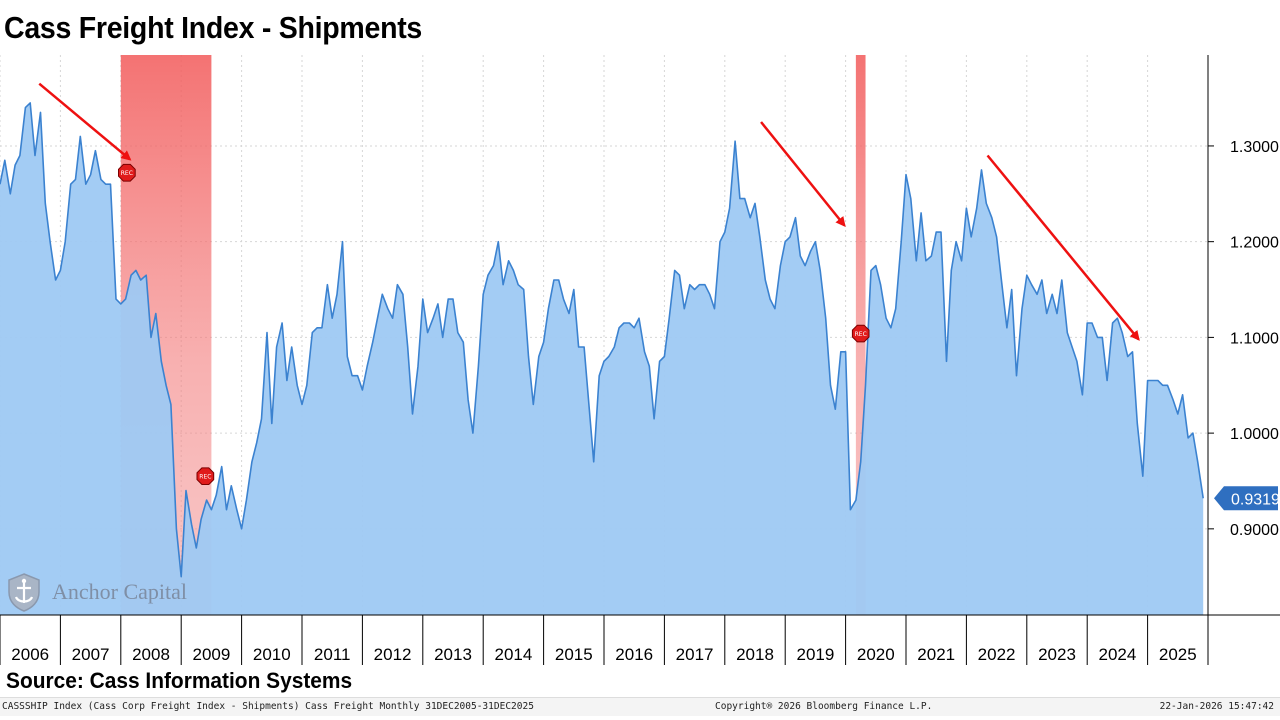 The image size is (1280, 720). I want to click on x-tick-label: 2006, so click(30, 654).